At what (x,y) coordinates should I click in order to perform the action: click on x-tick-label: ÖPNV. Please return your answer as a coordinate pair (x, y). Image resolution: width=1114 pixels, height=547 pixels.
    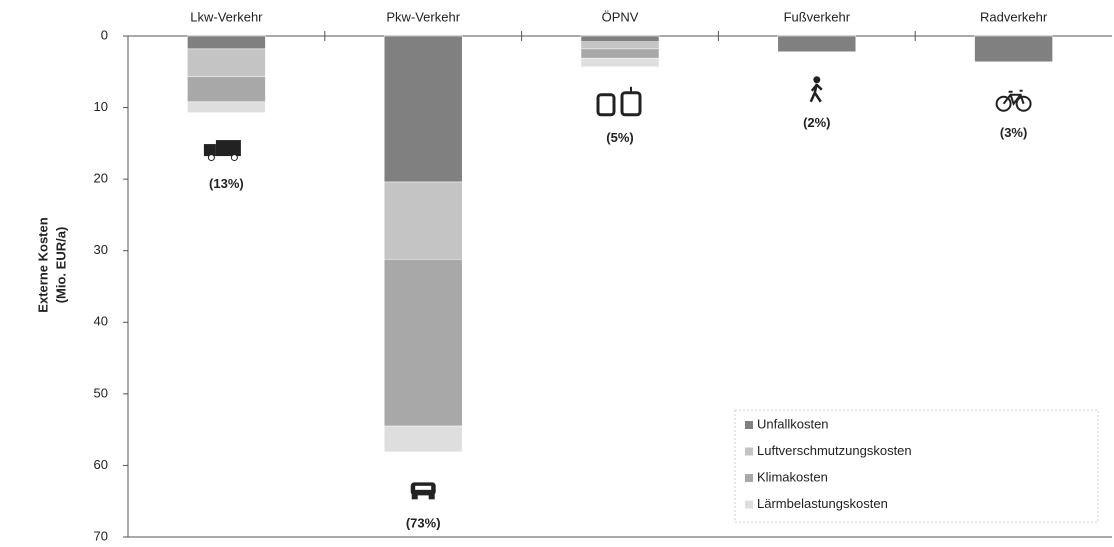
    Looking at the image, I should click on (620, 16).